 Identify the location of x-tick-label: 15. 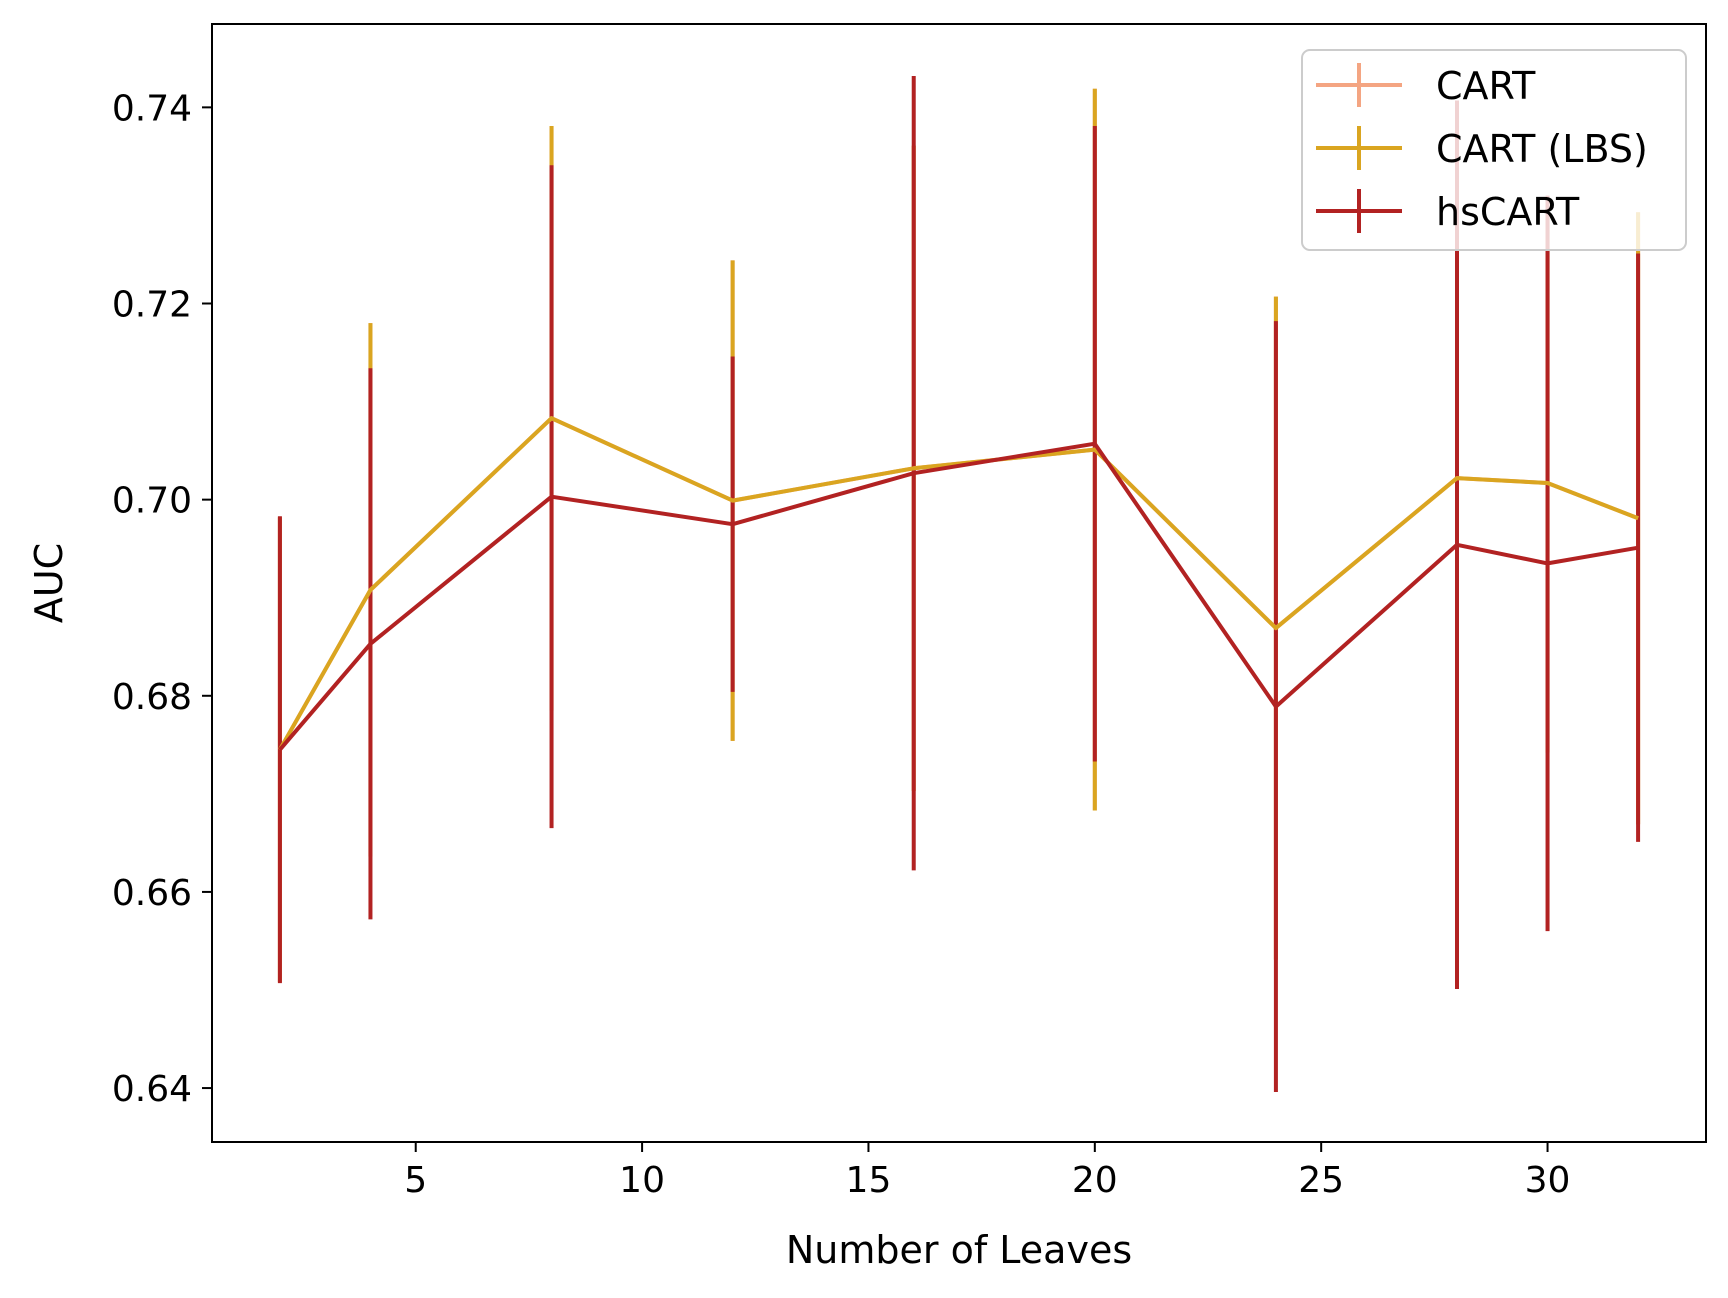
(869, 1180).